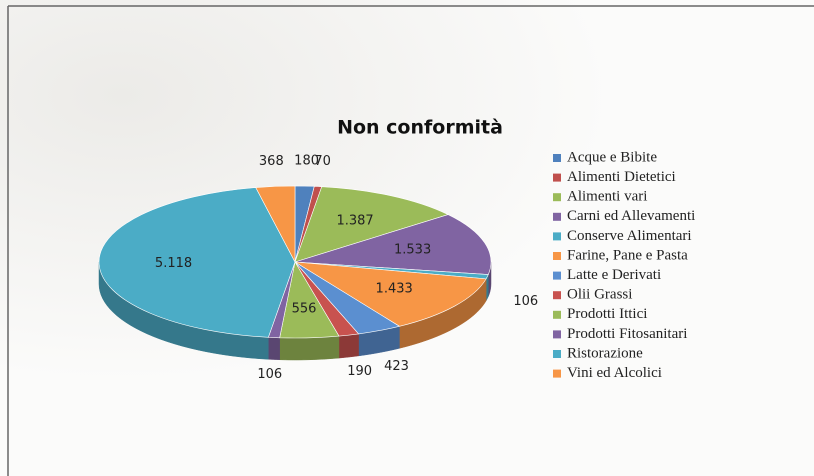 The image size is (814, 476). I want to click on data-label: 5.118, so click(173, 263).